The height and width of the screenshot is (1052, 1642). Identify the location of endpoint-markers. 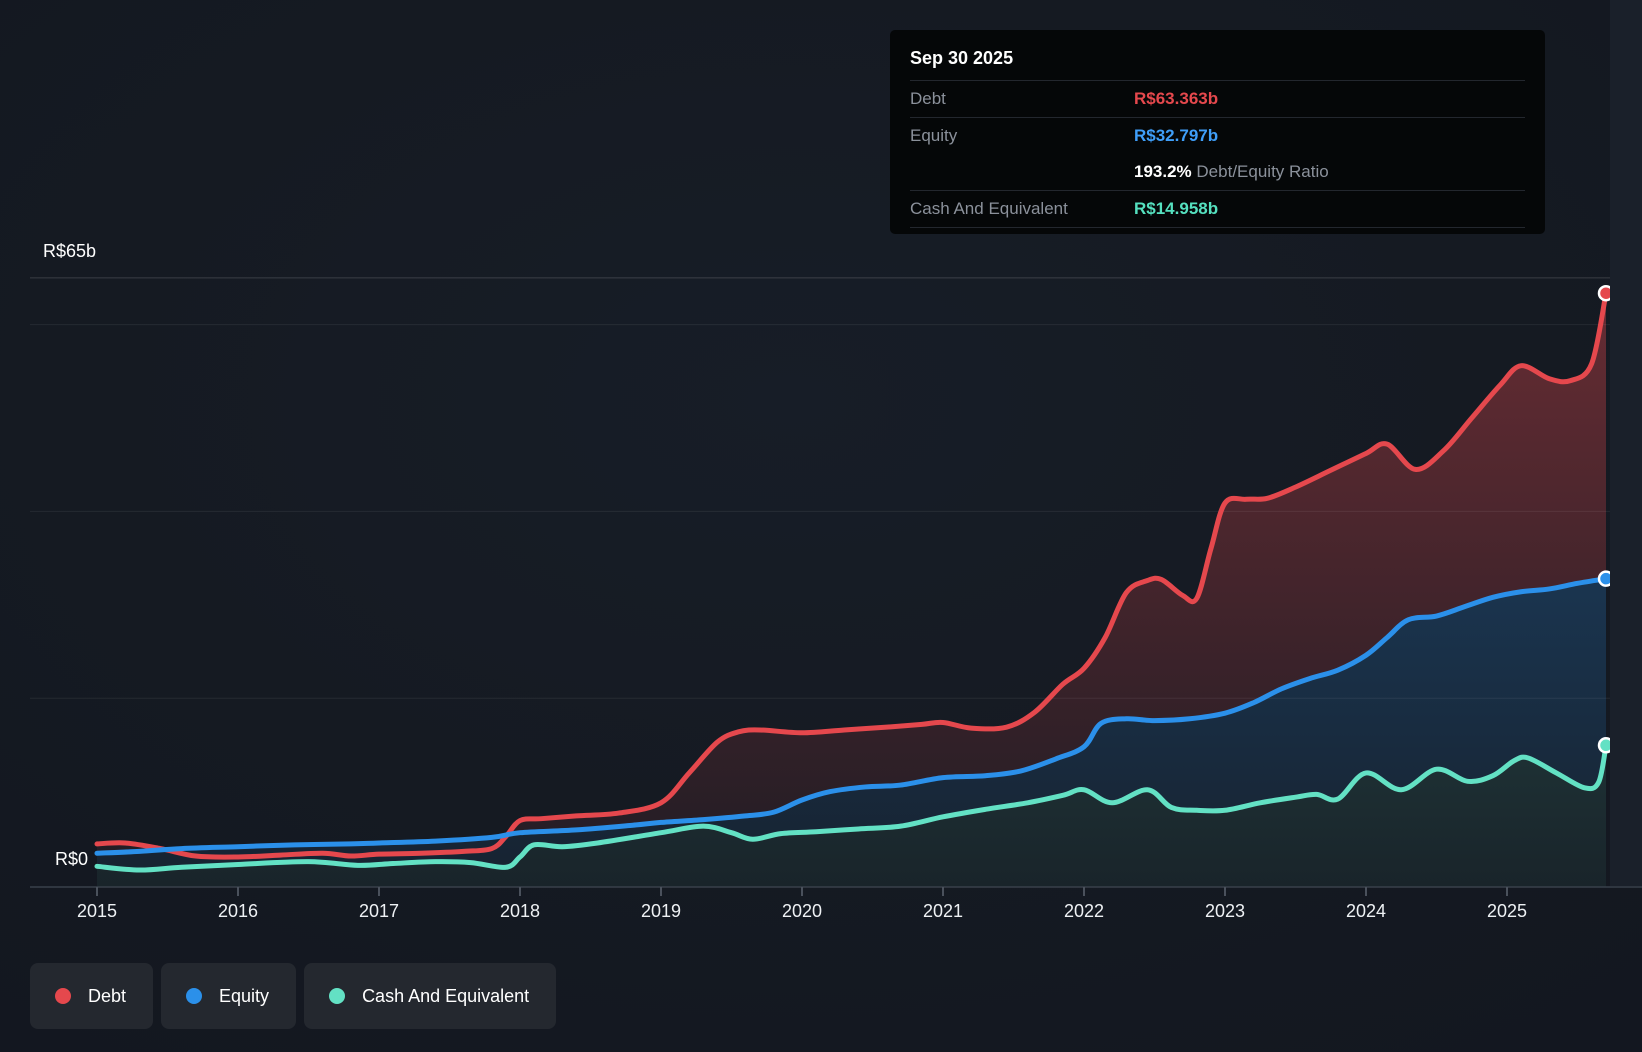
(1603, 519).